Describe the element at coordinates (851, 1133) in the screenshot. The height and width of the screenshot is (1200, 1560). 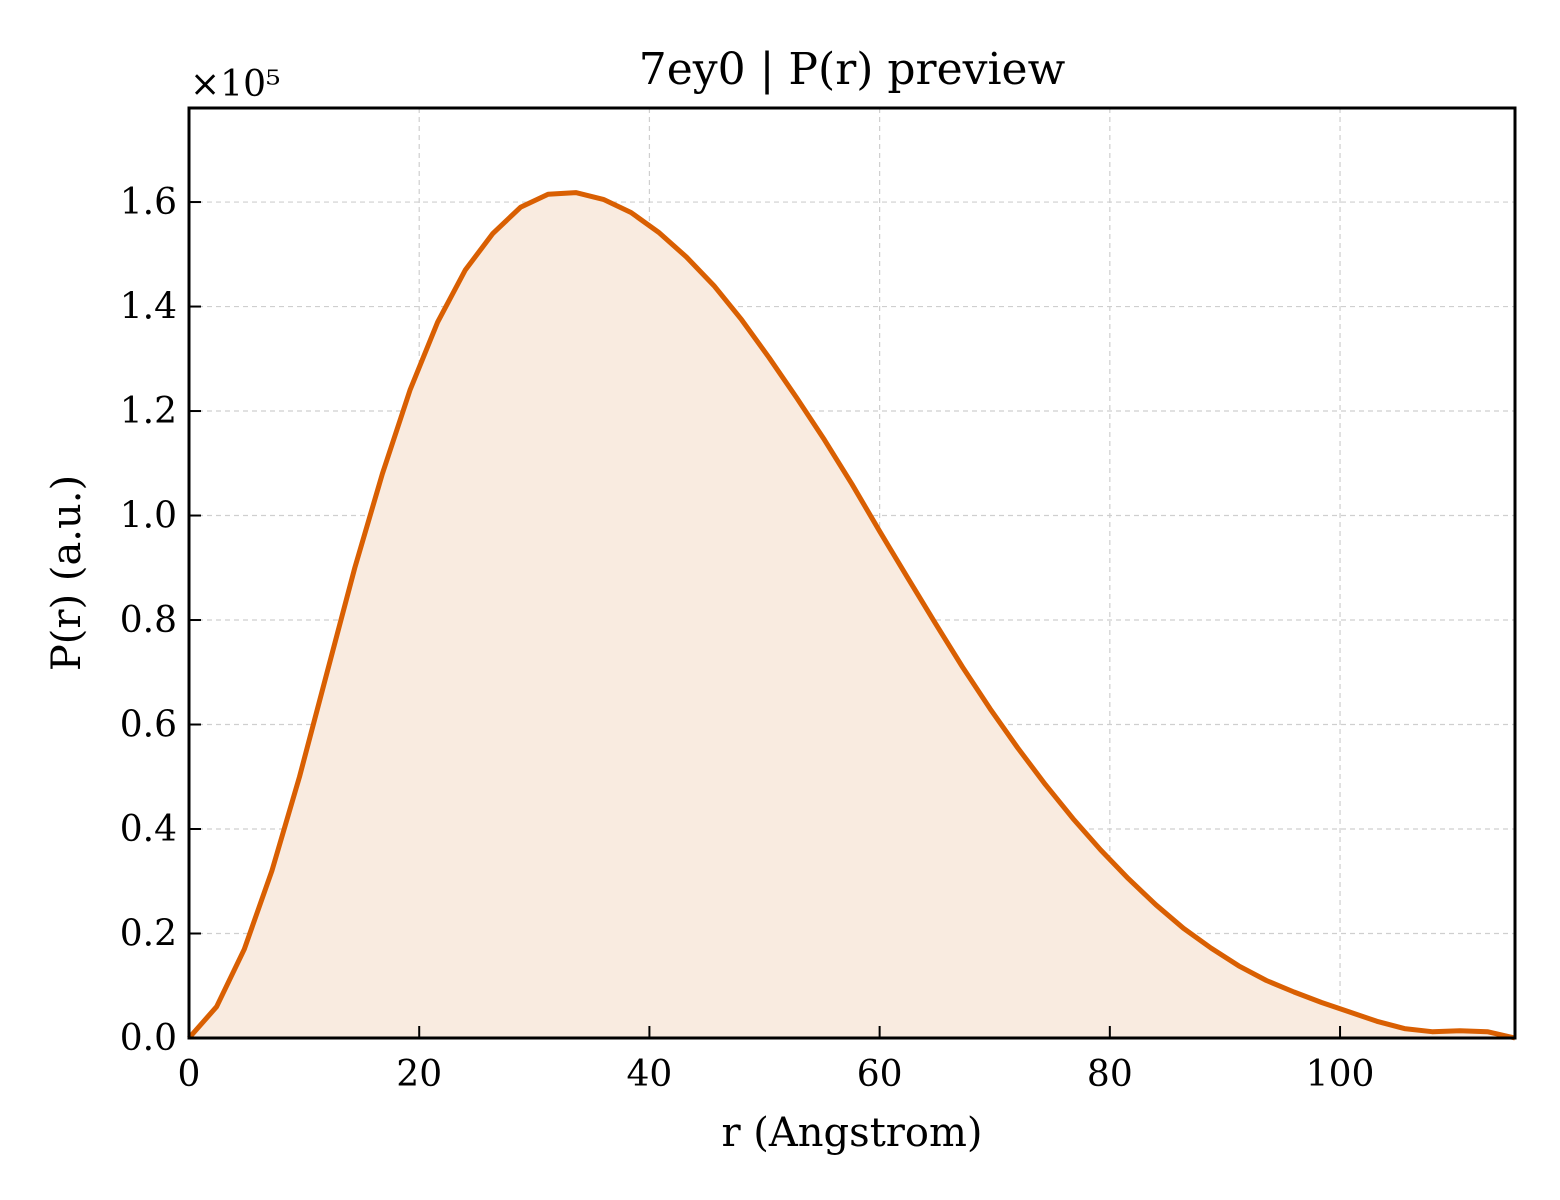
I see `x-axis-title: r (Angstrom)` at that location.